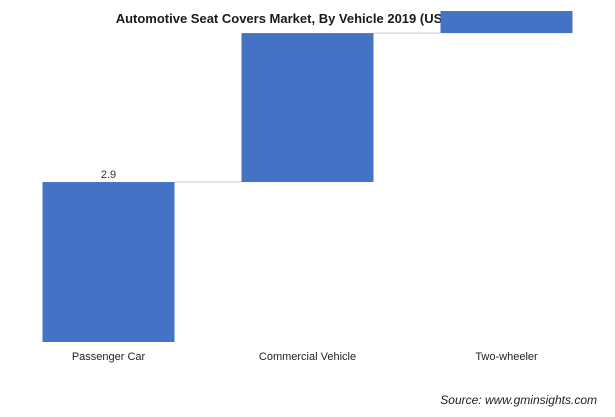 The width and height of the screenshot is (615, 417). Describe the element at coordinates (307, 108) in the screenshot. I see `bar-commercial-vehicle` at that location.